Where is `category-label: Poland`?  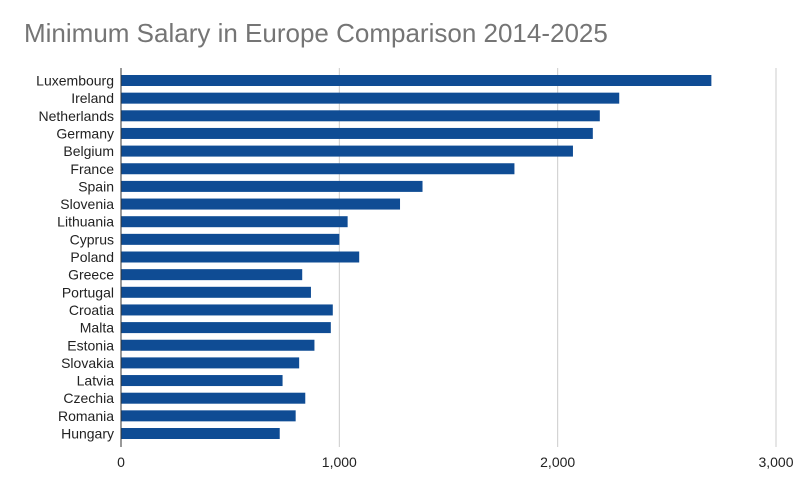
category-label: Poland is located at coordinates (92, 257).